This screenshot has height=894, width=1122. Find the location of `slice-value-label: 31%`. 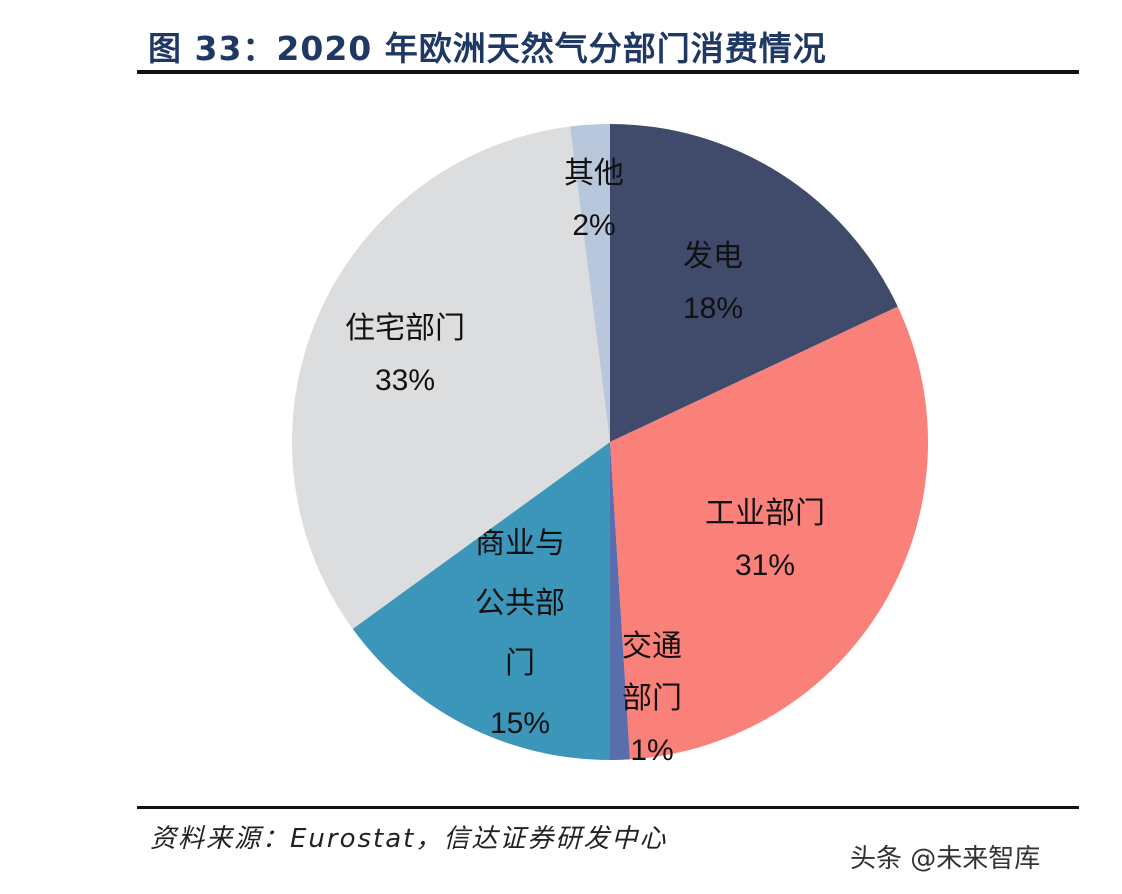

slice-value-label: 31% is located at coordinates (765, 565).